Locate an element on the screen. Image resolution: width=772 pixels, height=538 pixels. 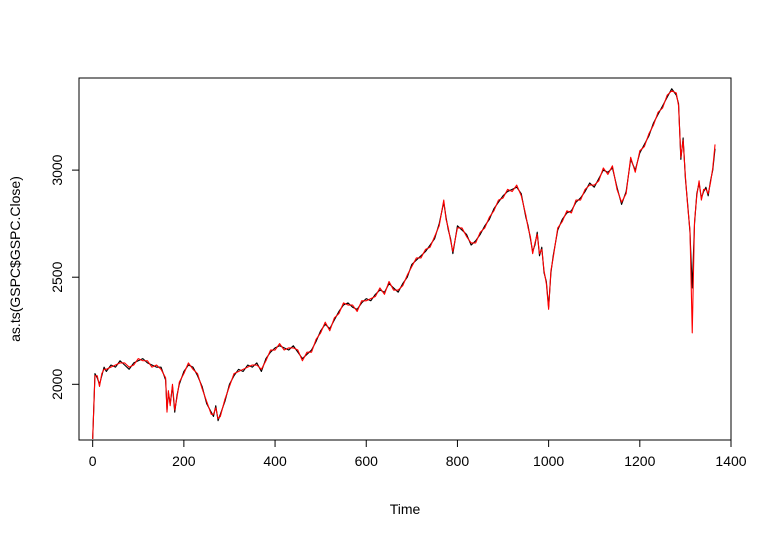
x-tick-label: 800 is located at coordinates (458, 461).